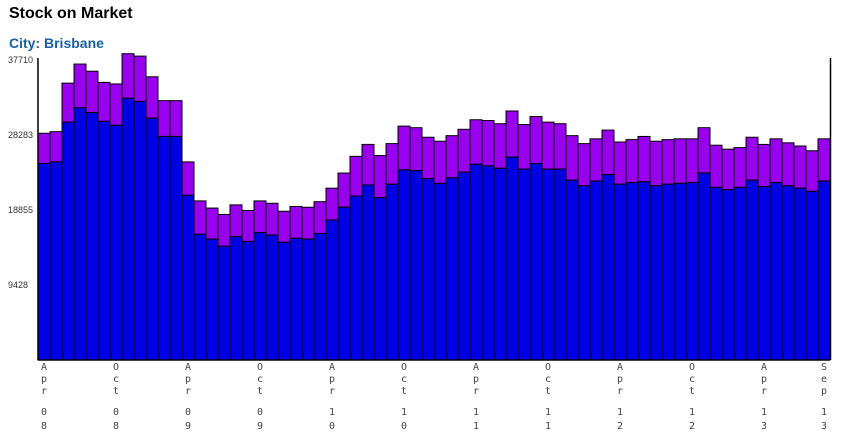 The image size is (841, 445). I want to click on y-tick-label: 18855, so click(20, 210).